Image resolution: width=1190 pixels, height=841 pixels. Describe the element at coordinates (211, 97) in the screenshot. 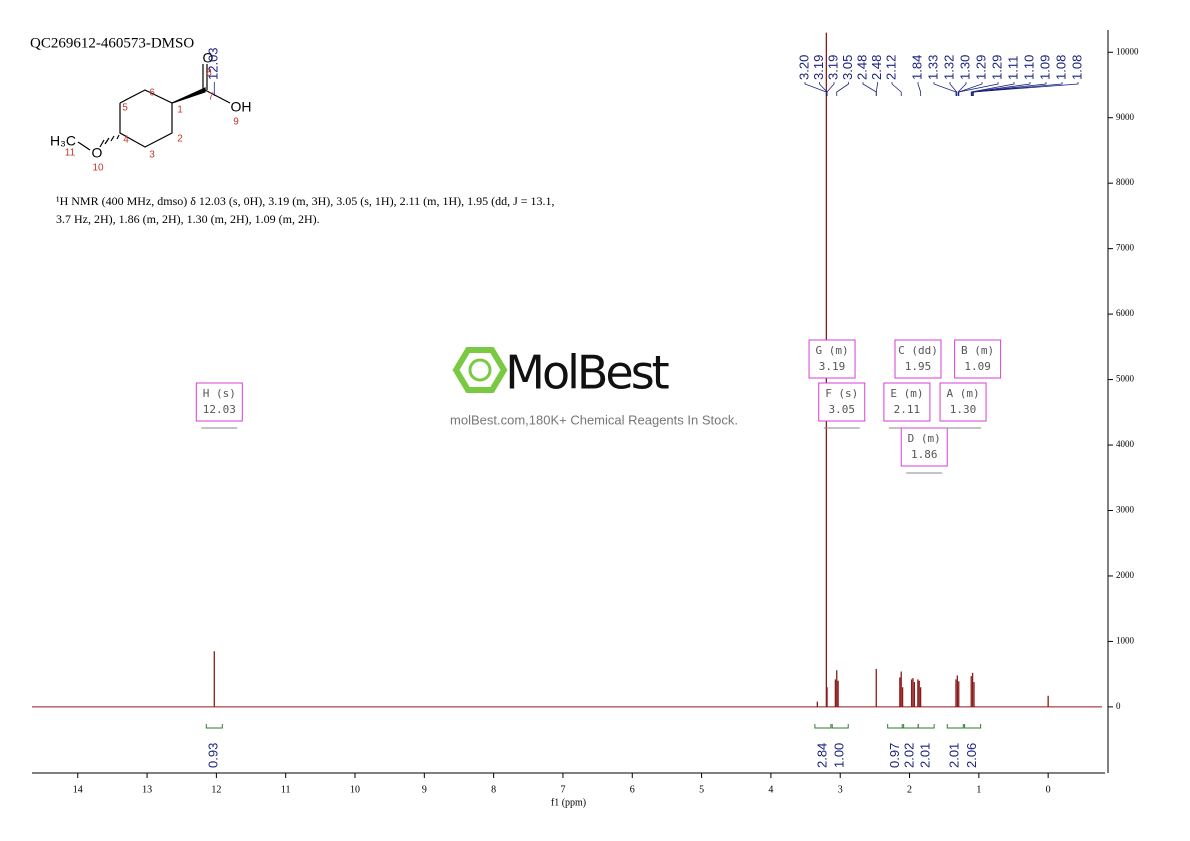

I see `atom-number: 7` at that location.